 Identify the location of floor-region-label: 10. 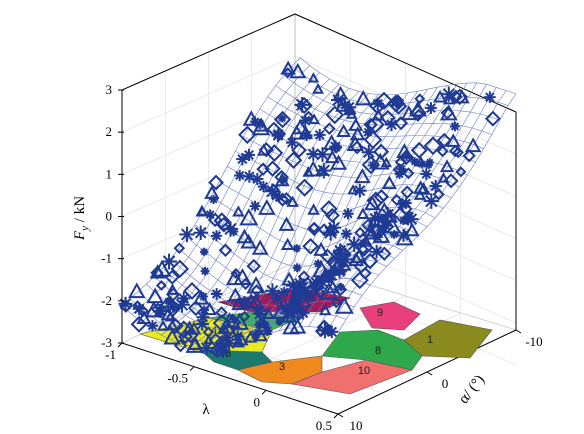
(364, 371).